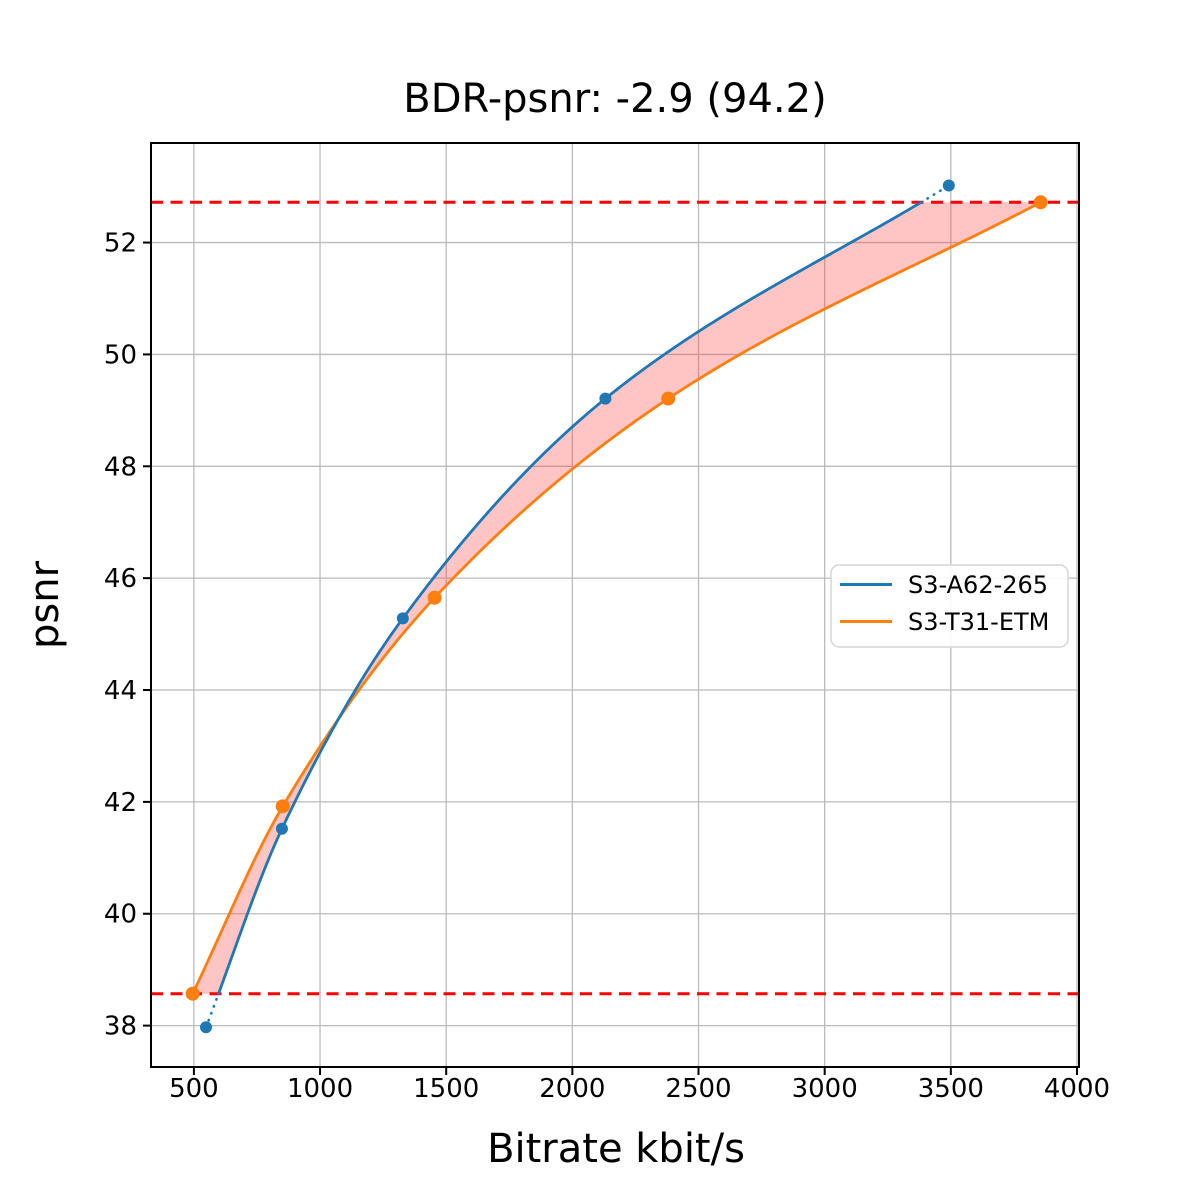 Image resolution: width=1200 pixels, height=1200 pixels. Describe the element at coordinates (194, 1089) in the screenshot. I see `x-tick-label: 500` at that location.